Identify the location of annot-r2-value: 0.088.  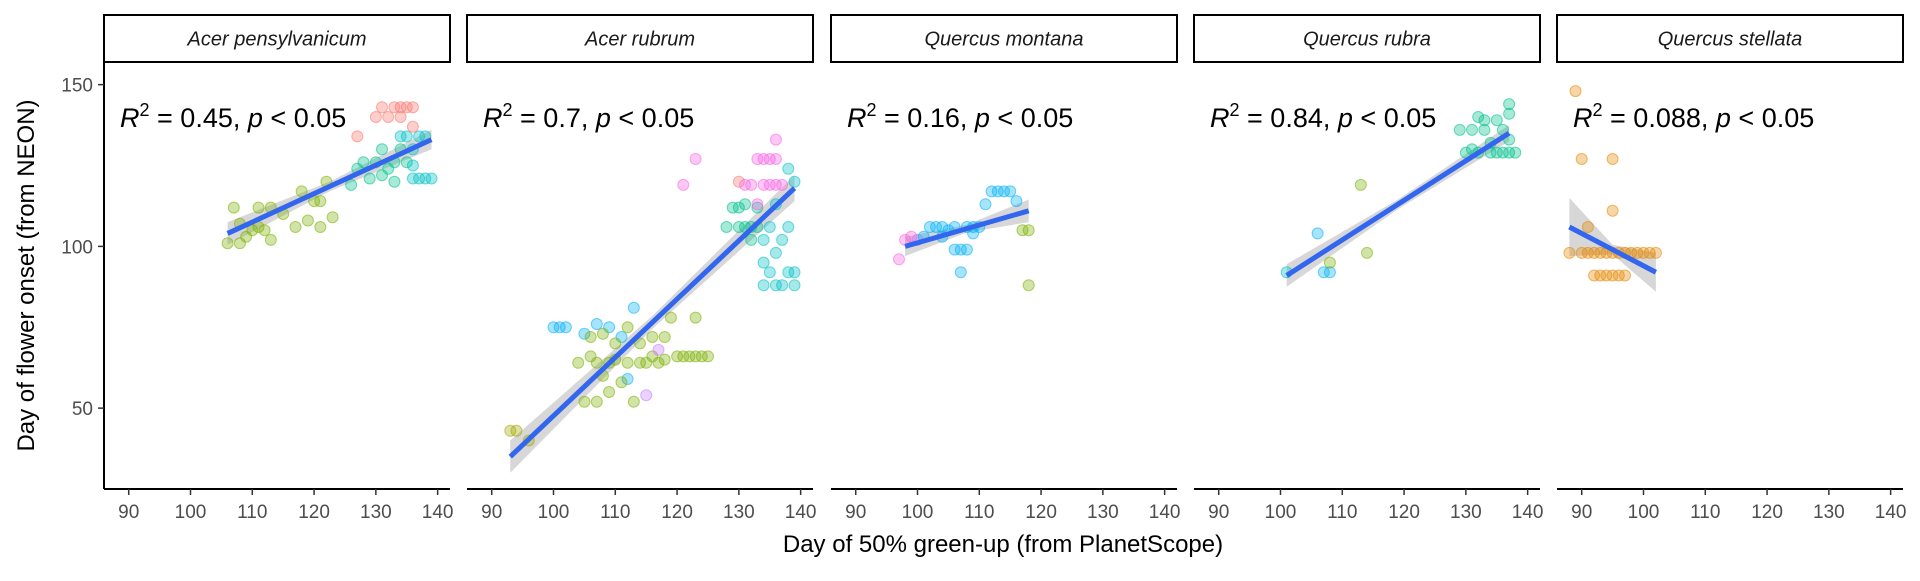
(1667, 118).